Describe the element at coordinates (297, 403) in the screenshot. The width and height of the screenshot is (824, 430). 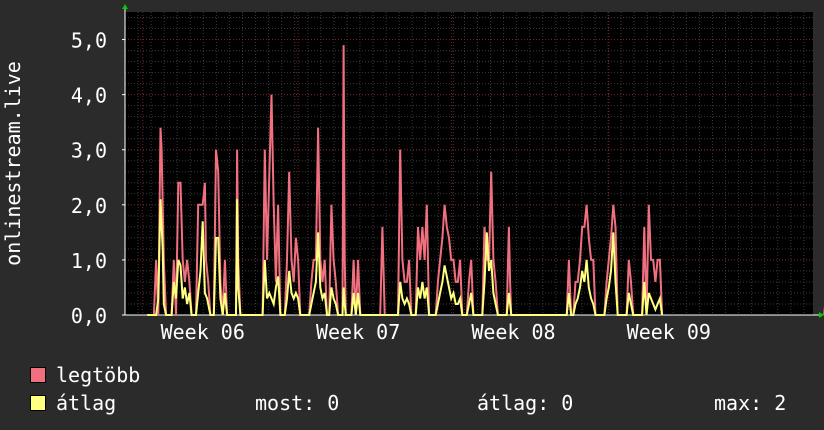
I see `stat-now: most: 0` at that location.